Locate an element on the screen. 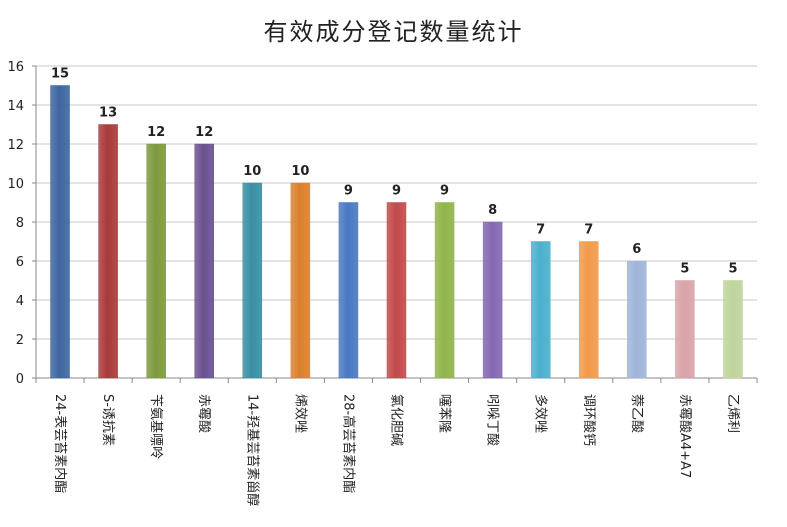  category-label: 14-羟基芸苔素甾醇 is located at coordinates (252, 450).